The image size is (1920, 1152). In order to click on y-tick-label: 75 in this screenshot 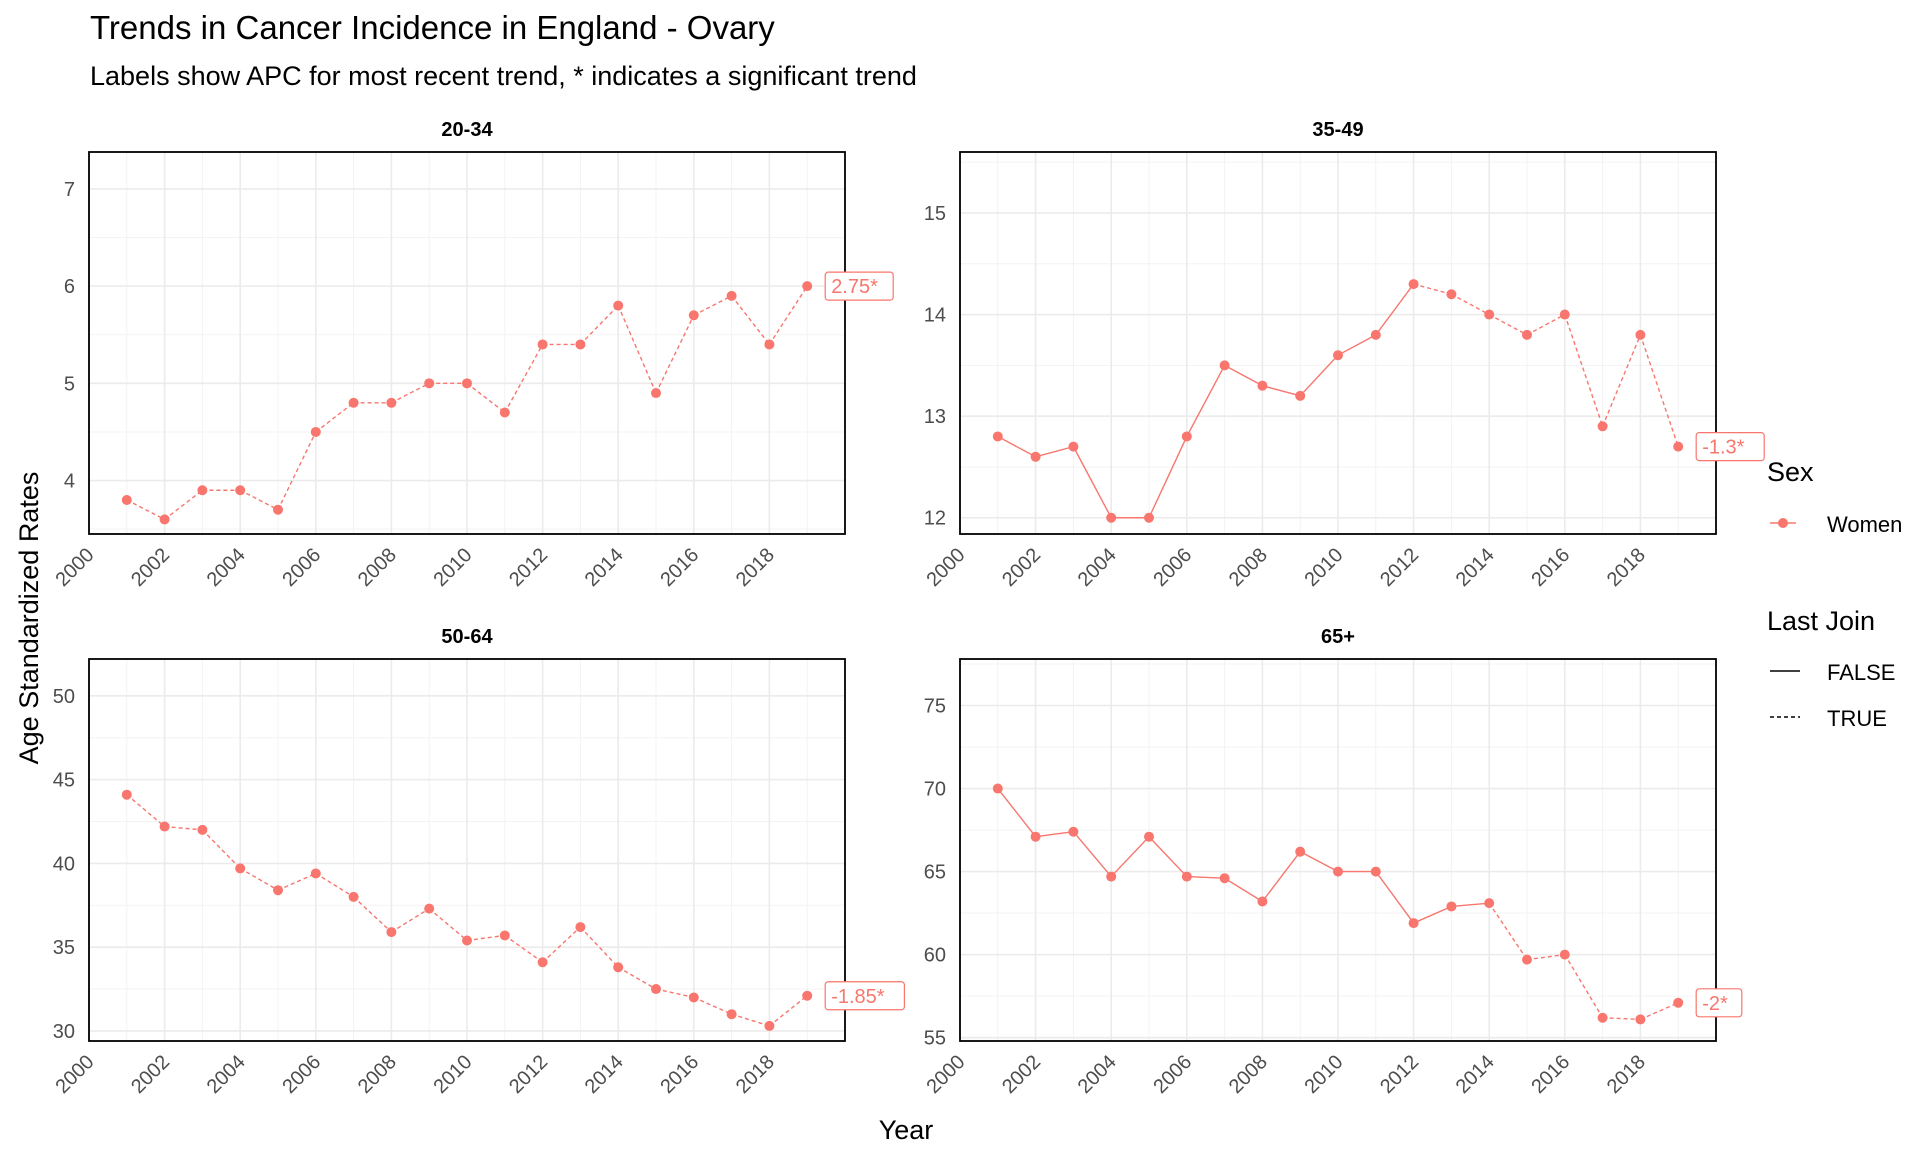, I will do `click(935, 707)`.